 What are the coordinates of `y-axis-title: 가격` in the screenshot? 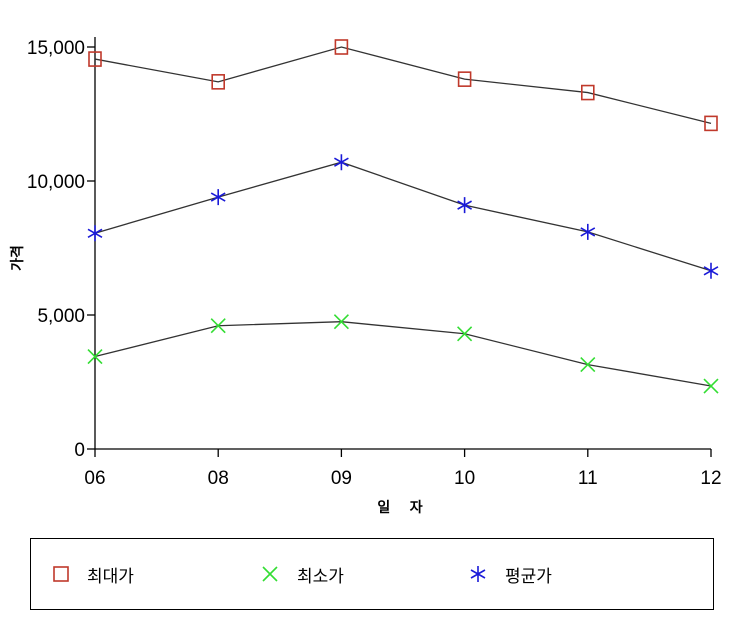 It's located at (17, 258).